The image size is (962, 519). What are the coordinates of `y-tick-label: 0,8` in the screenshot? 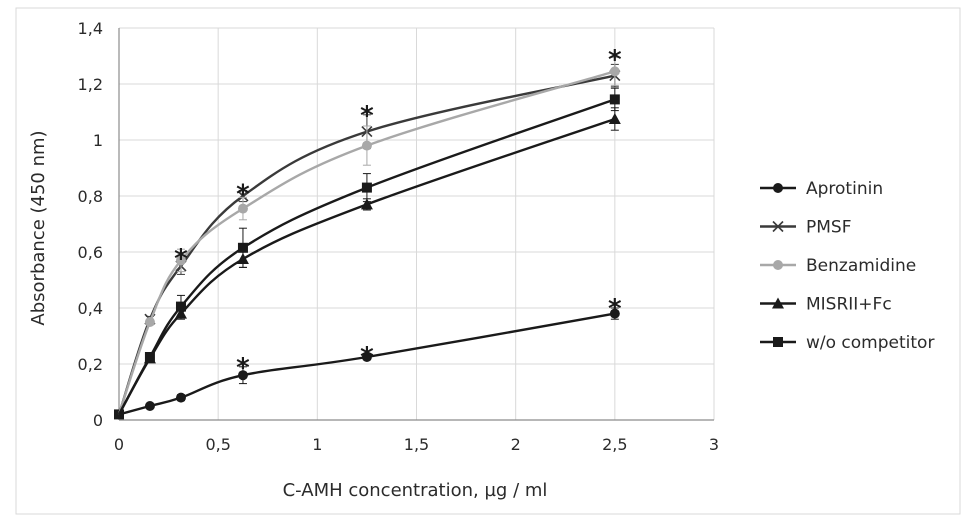 It's located at (90, 196).